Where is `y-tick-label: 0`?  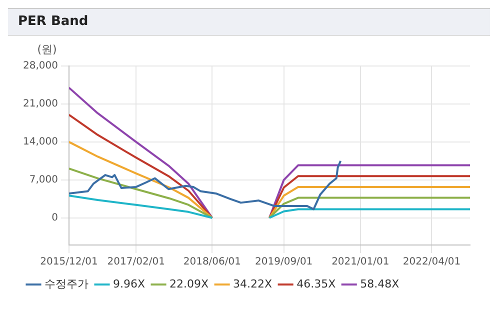
y-tick-label: 0 is located at coordinates (55, 218).